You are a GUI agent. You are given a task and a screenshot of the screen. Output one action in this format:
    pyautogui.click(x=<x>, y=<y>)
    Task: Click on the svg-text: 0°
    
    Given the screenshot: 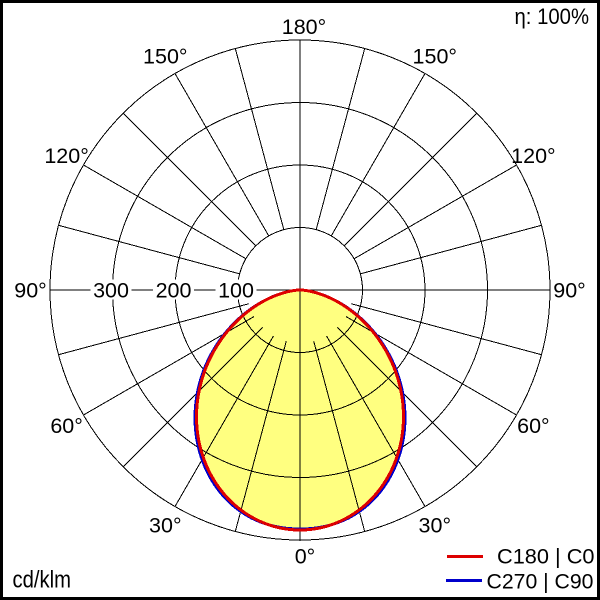 What is the action you would take?
    pyautogui.click(x=305, y=556)
    